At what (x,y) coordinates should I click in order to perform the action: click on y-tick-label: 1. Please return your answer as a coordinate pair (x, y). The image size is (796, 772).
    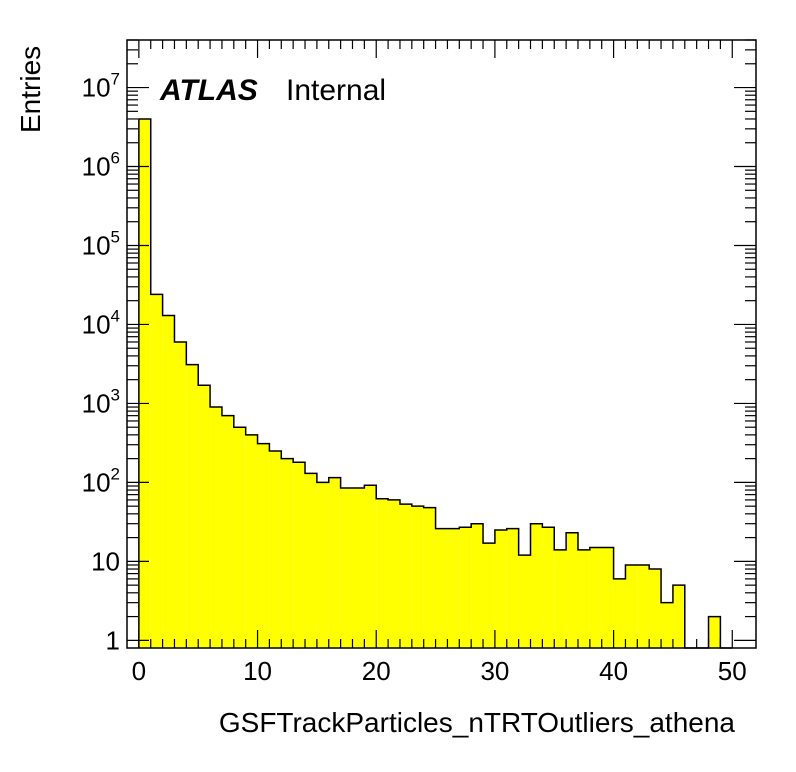
    Looking at the image, I should click on (113, 640).